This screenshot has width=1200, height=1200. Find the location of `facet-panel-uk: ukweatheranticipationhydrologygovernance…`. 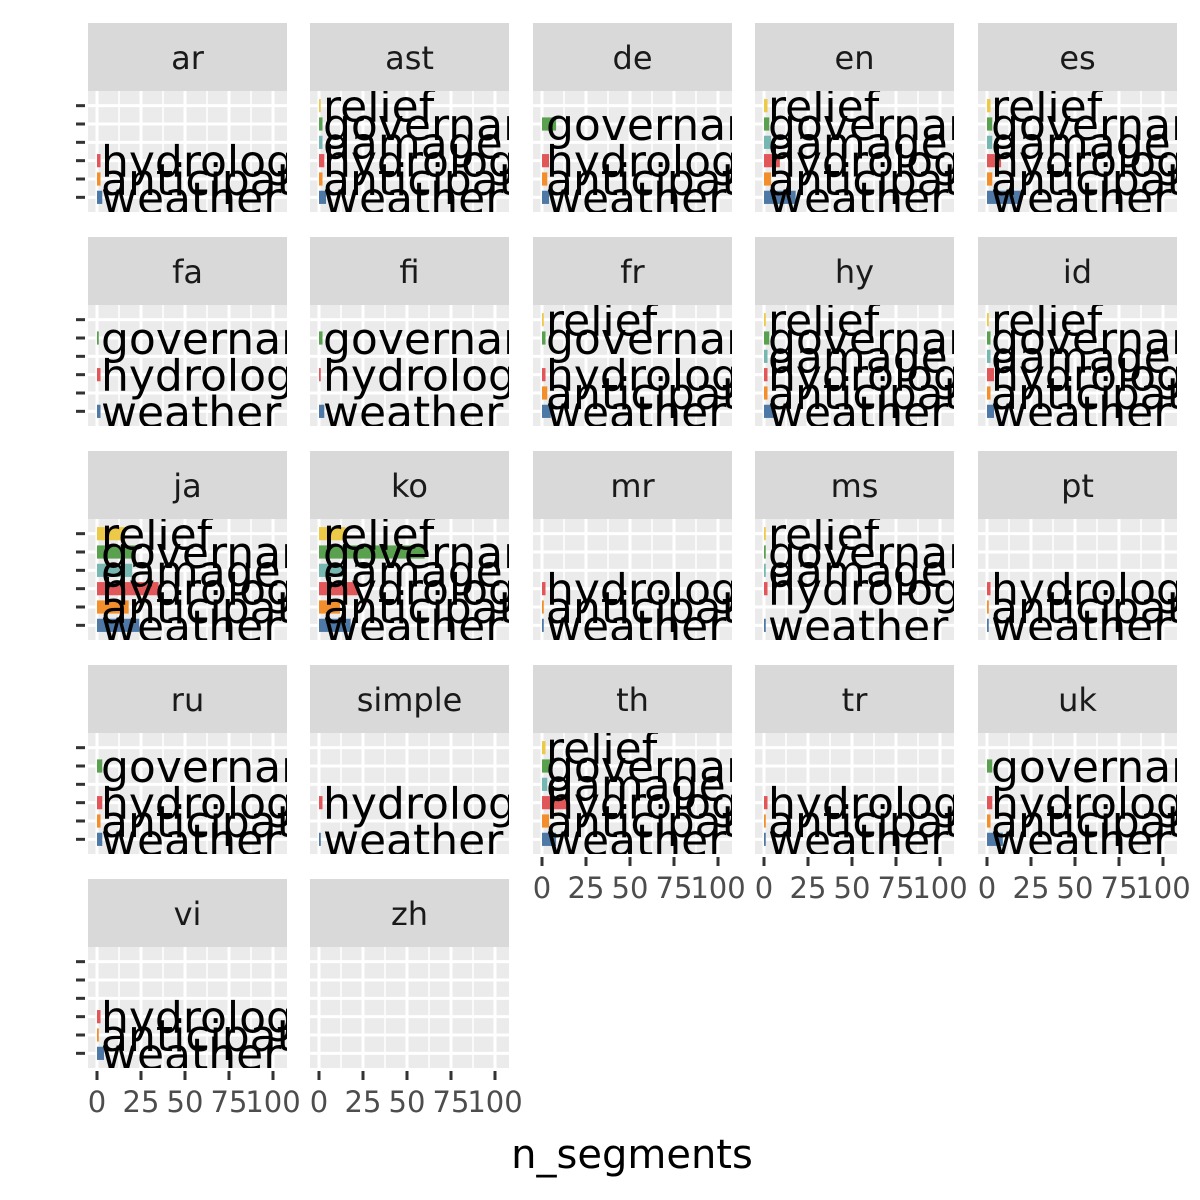

facet-panel-uk: ukweatheranticipationhydrologygovernance… is located at coordinates (1089, 785).